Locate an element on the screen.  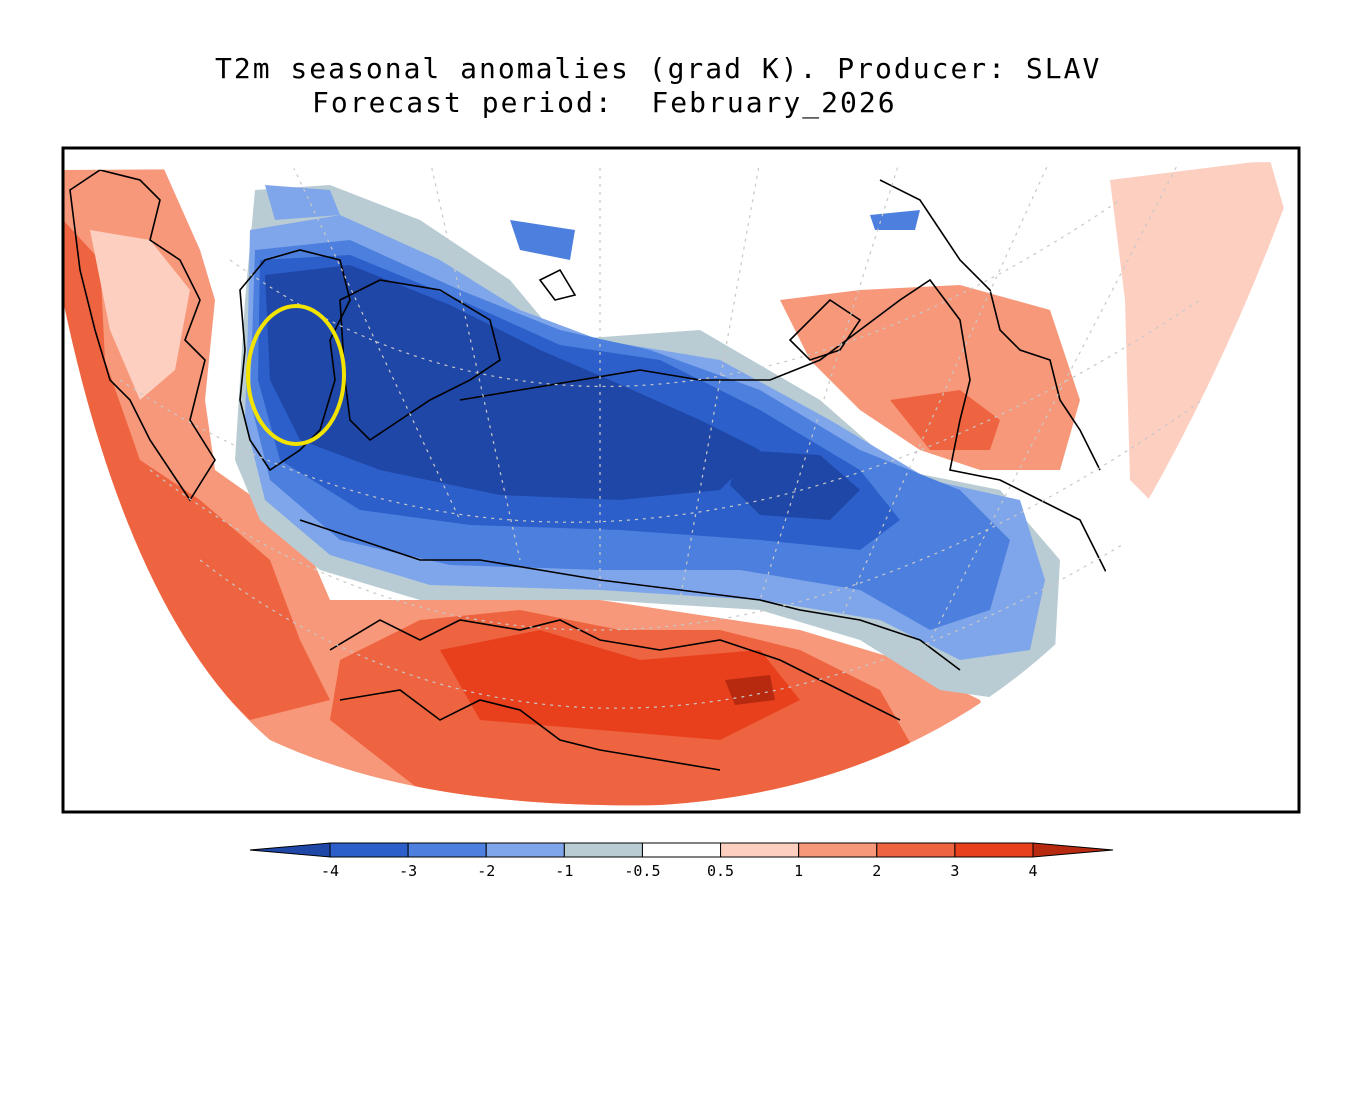
colorbar-tick-label: -3 is located at coordinates (408, 871).